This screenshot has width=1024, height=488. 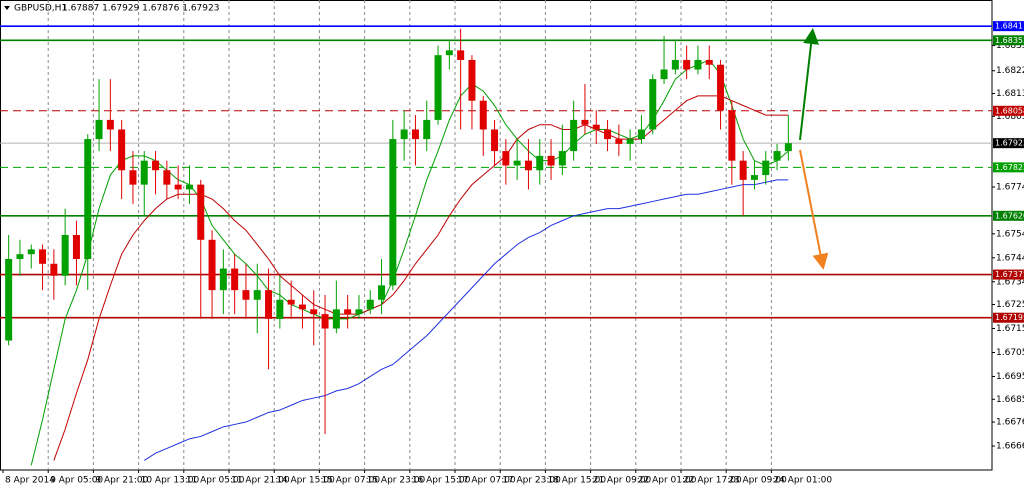 What do you see at coordinates (7, 8) in the screenshot?
I see `menu-triangle` at bounding box center [7, 8].